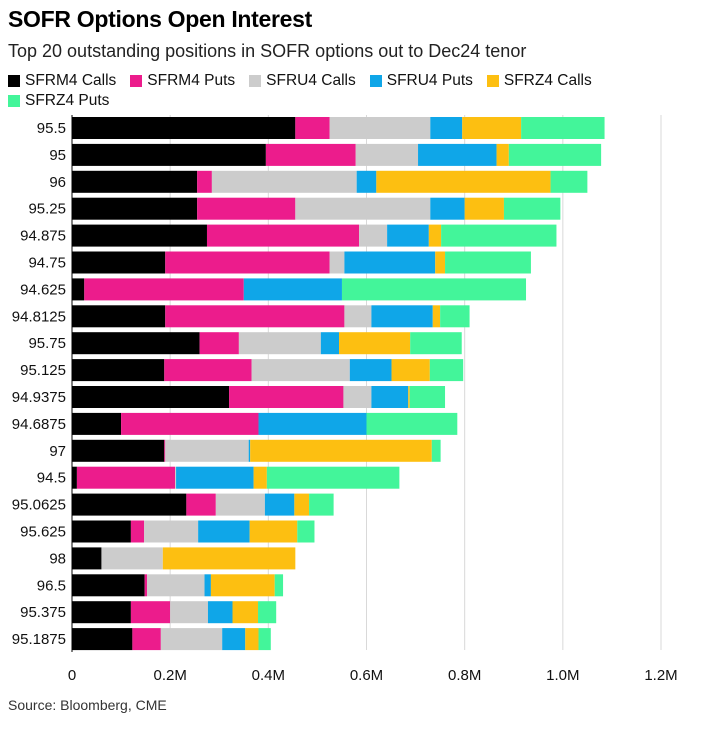 The width and height of the screenshot is (707, 729). Describe the element at coordinates (47, 209) in the screenshot. I see `category-label: 95.25` at that location.